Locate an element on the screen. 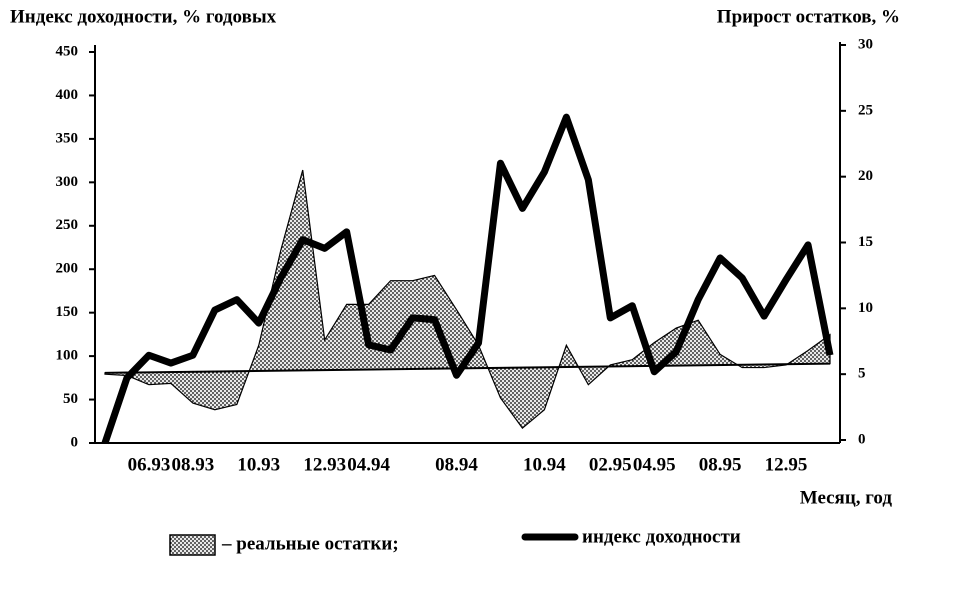  y-tick-label: 0 is located at coordinates (75, 442).